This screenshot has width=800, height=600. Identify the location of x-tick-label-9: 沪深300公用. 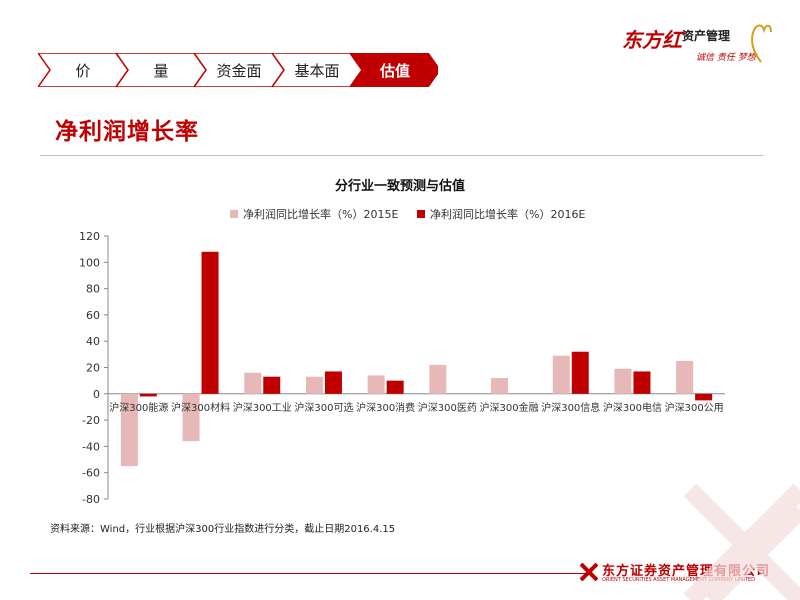
(694, 407).